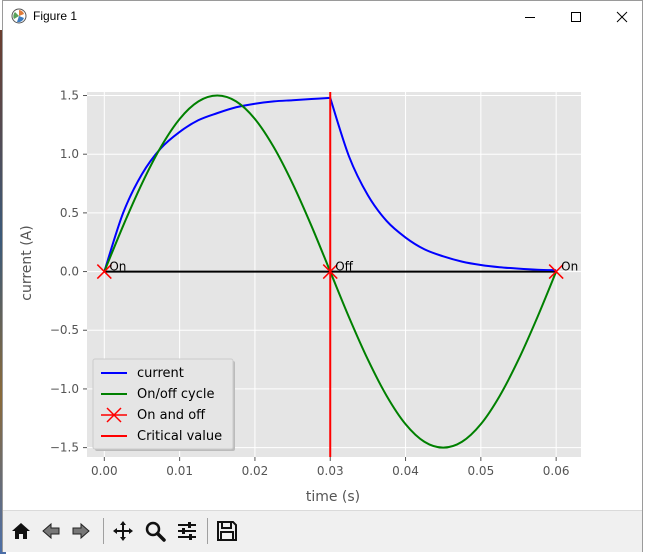 The height and width of the screenshot is (554, 649). I want to click on annotation-layer: On Off On, so click(343, 267).